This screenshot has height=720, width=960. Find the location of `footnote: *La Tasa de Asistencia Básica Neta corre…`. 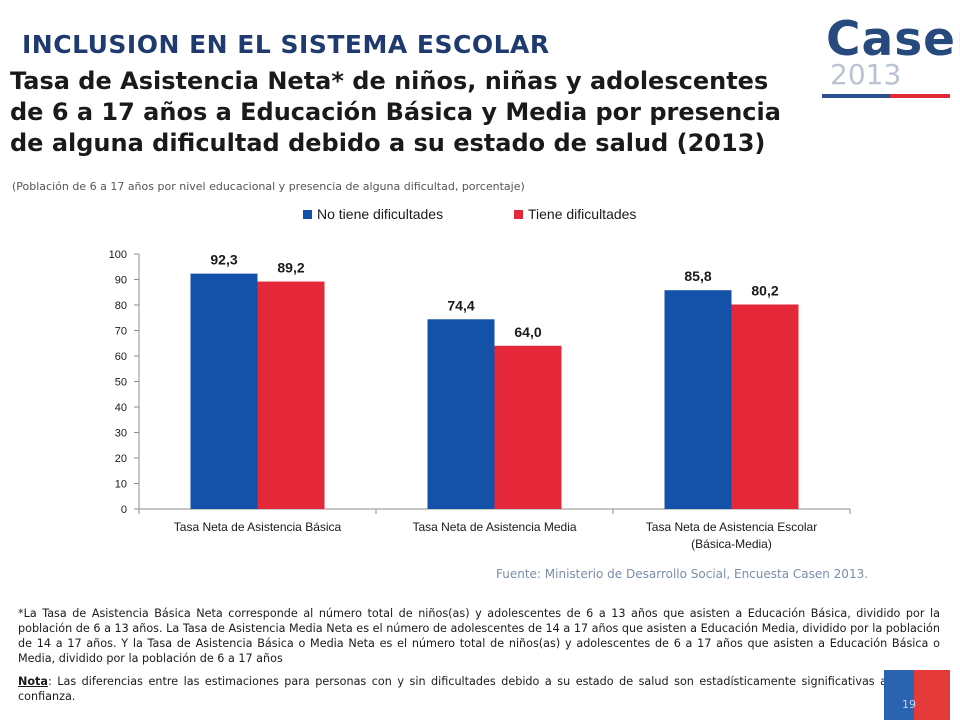

footnote: *La Tasa de Asistencia Básica Neta corre… is located at coordinates (479, 636).